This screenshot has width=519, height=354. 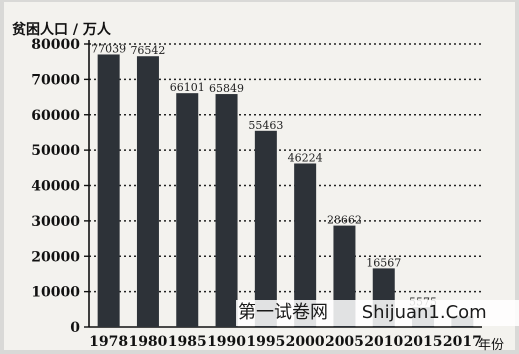 I want to click on data-label-1978: 77039, so click(x=108, y=48).